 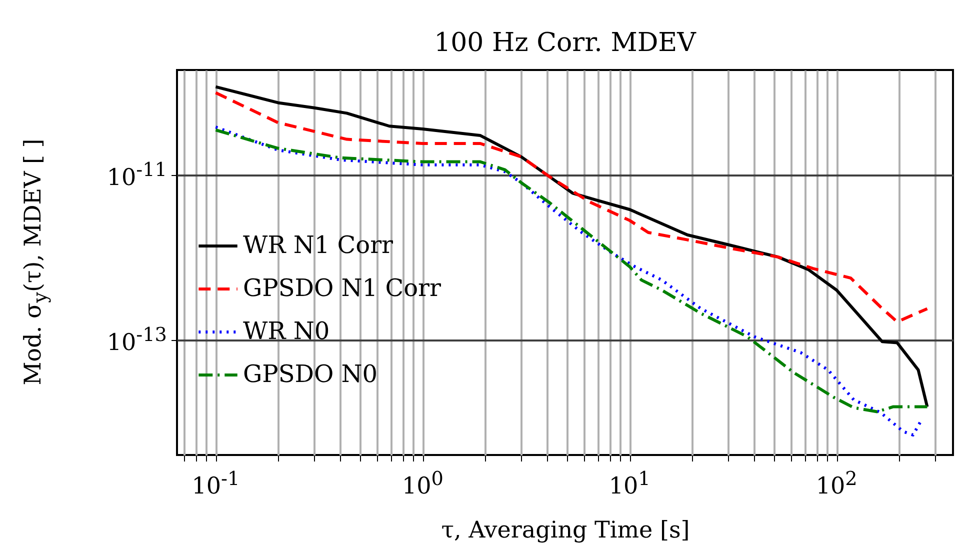 I want to click on x-tick-label: 10$^{0}$, so click(x=423, y=483).